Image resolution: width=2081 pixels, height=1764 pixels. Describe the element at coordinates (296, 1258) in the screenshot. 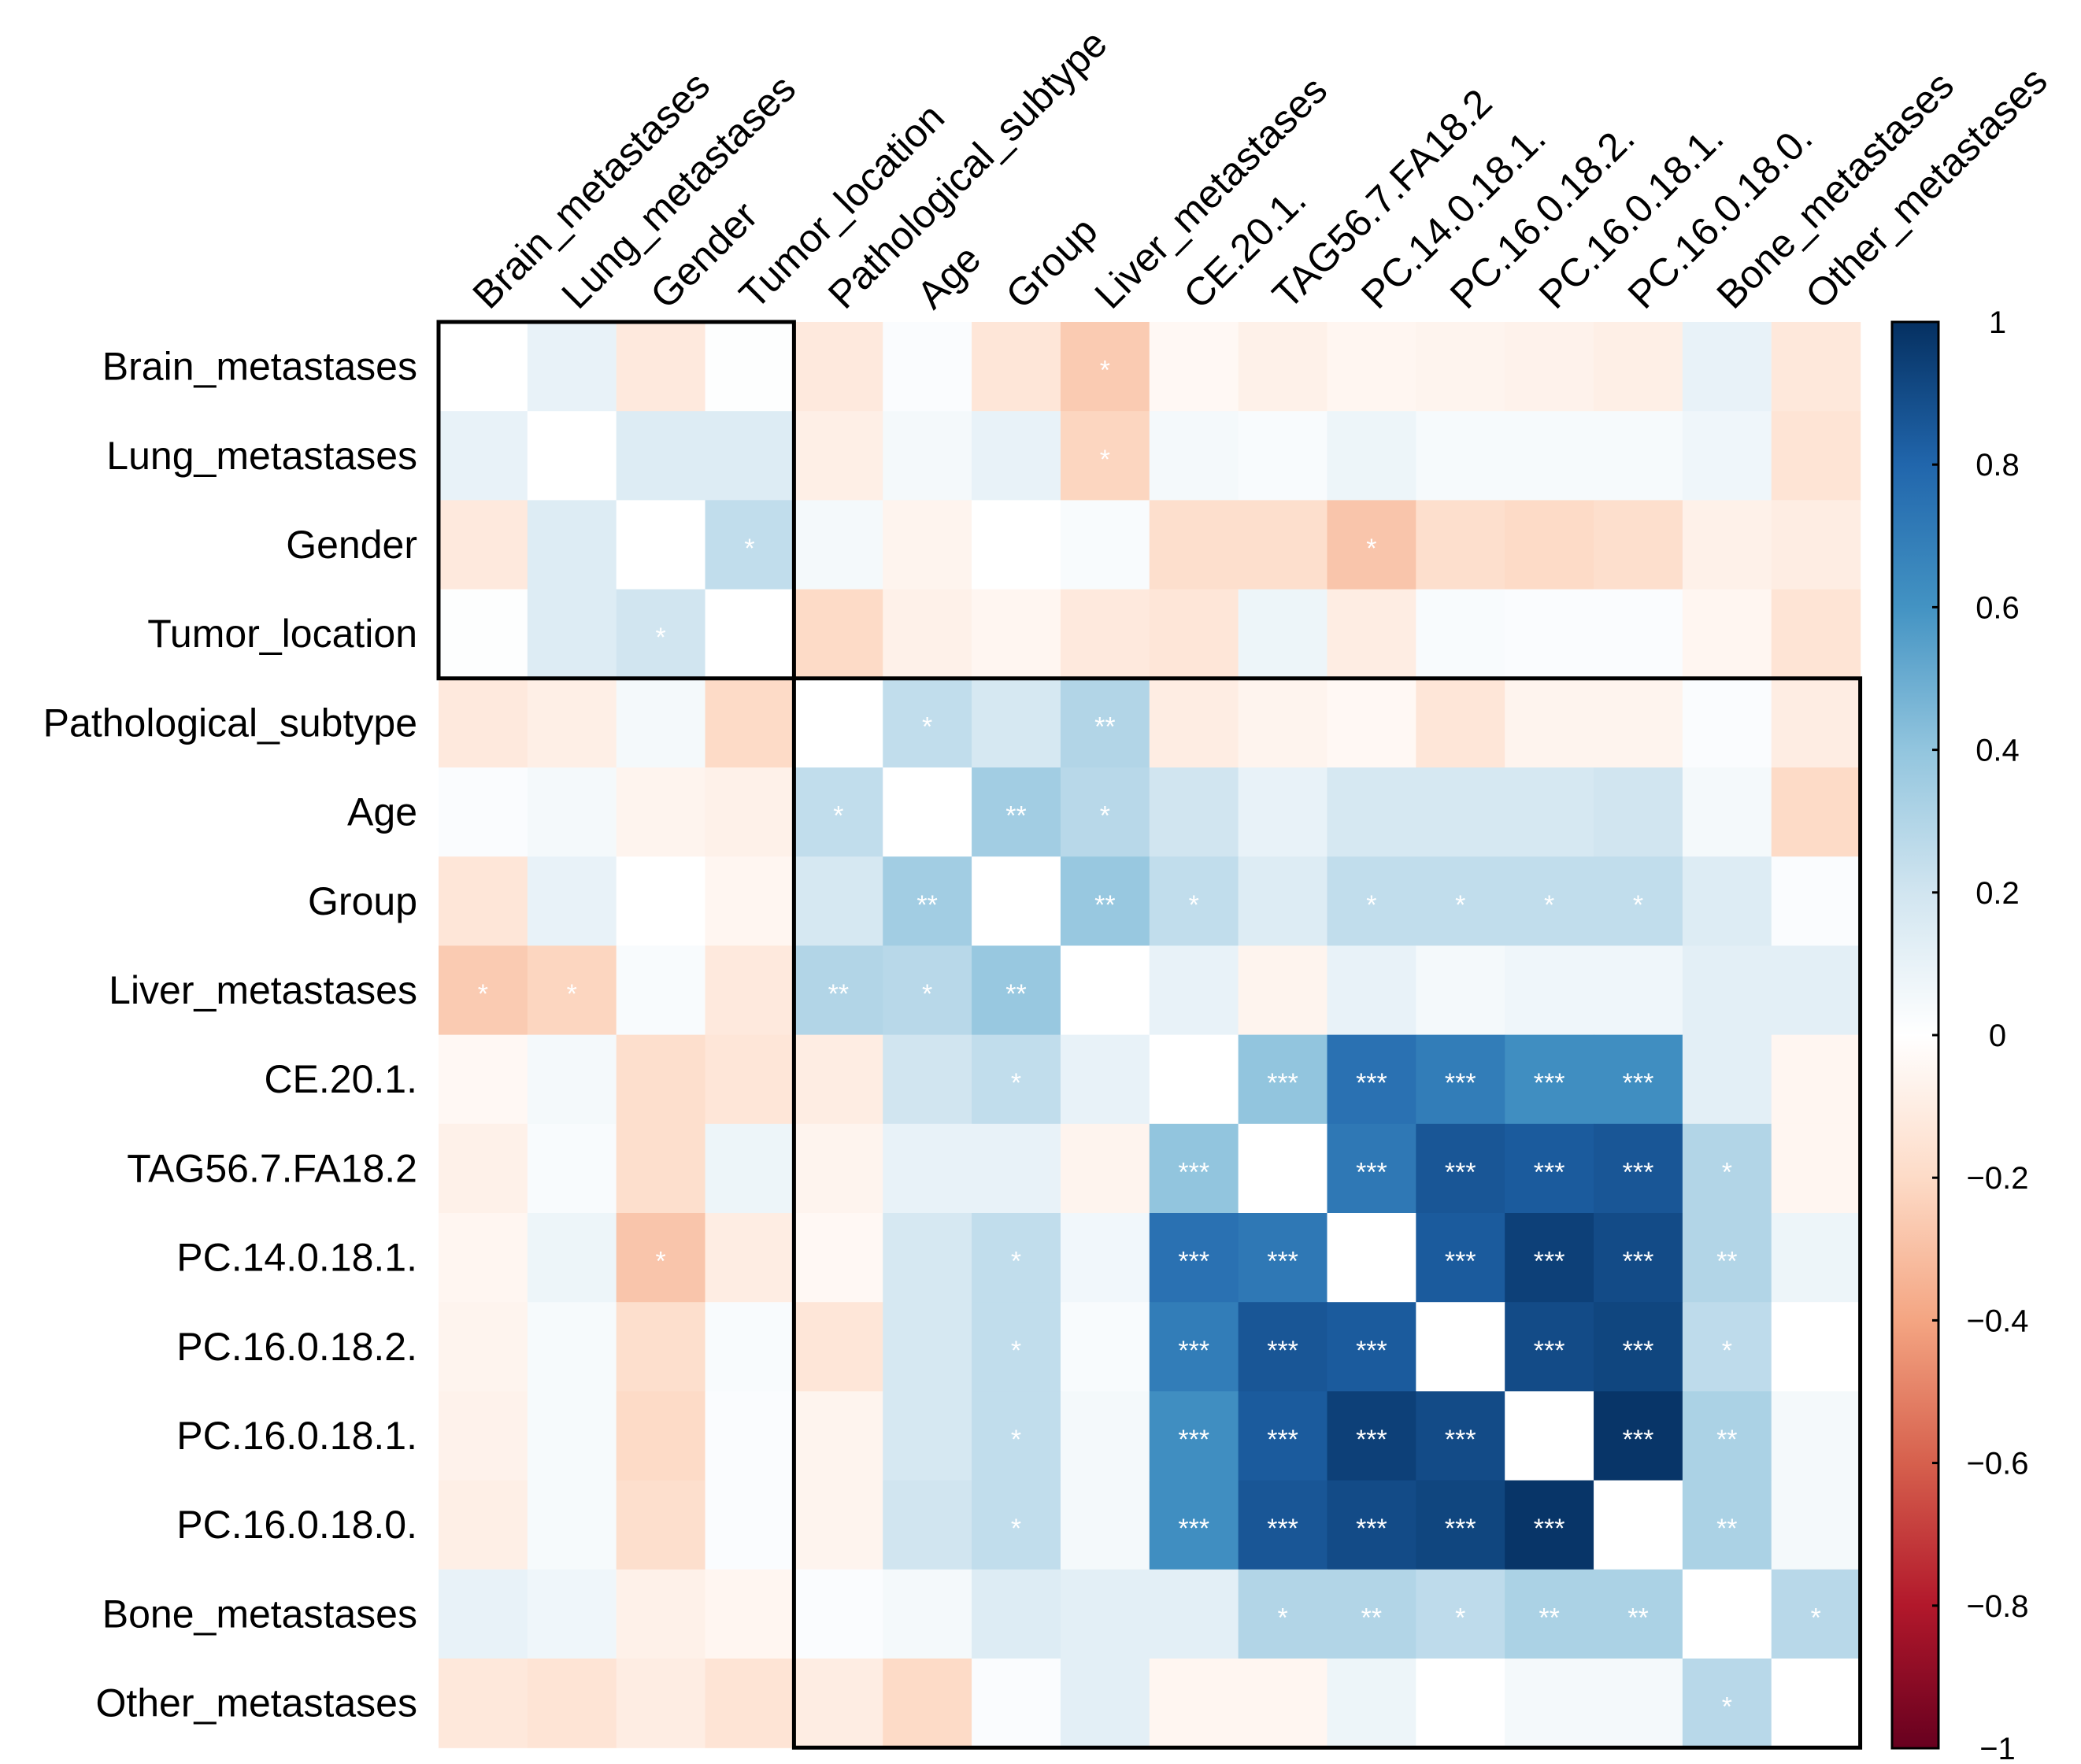

I see `row-label: PC.14.0.18.1.` at that location.